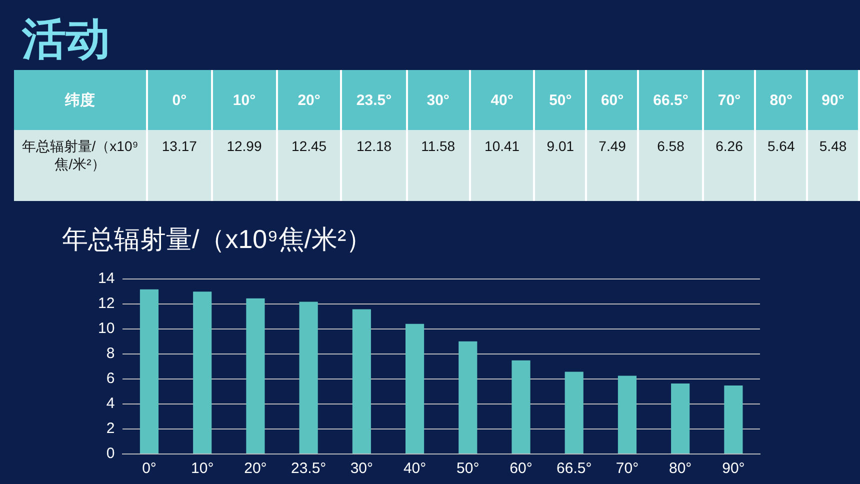  I want to click on y-tick-label: 4, so click(110, 403).